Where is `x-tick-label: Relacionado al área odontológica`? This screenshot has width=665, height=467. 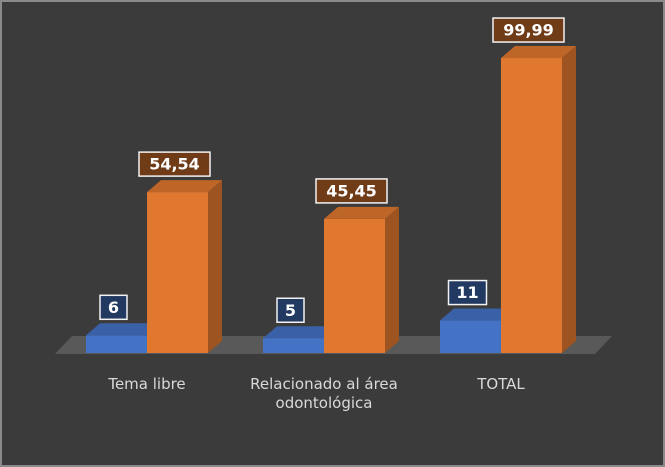 x-tick-label: Relacionado al área odontológica is located at coordinates (324, 393).